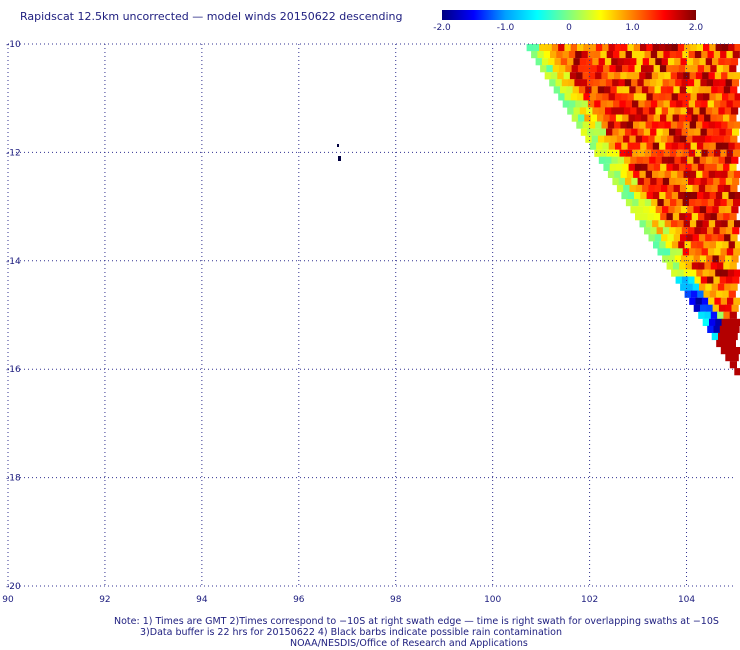  I want to click on x-tick-label: 102, so click(589, 600).